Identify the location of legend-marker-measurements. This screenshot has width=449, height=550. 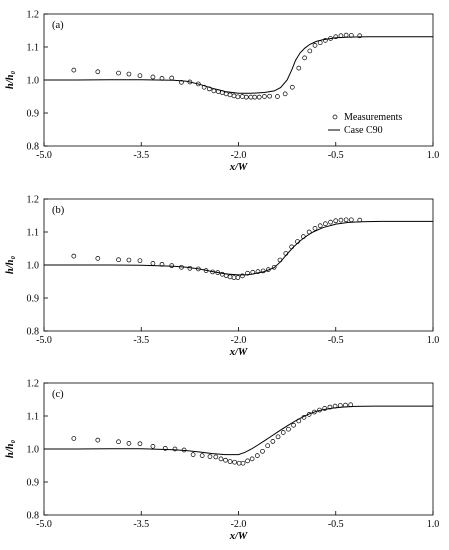
(335, 117).